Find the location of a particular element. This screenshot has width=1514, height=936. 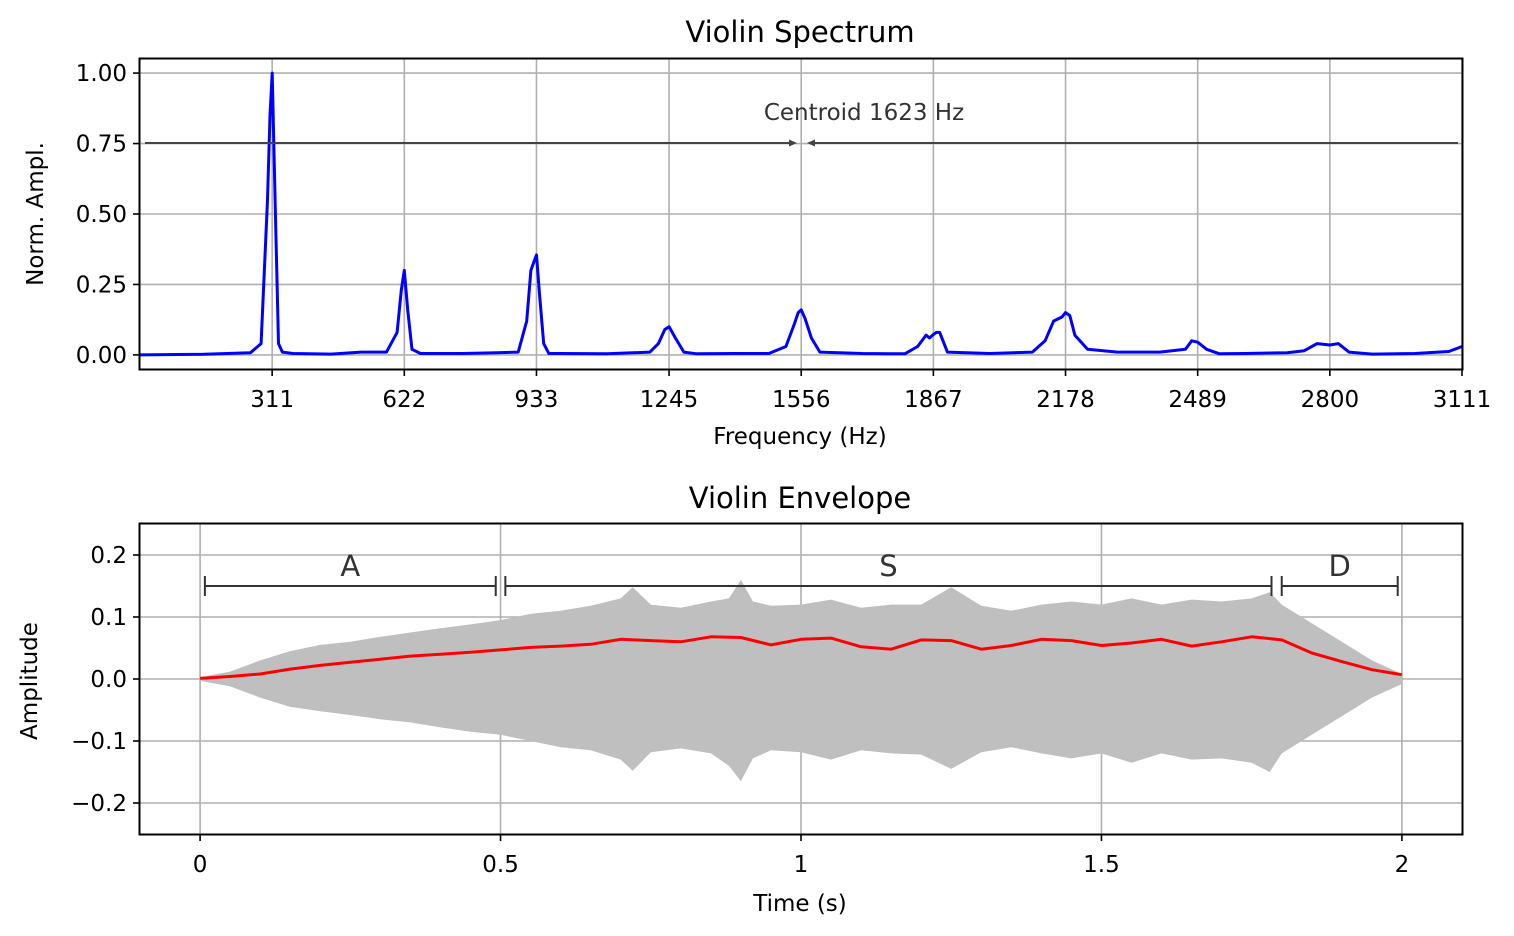

phase-d-marker: D is located at coordinates (1339, 572).